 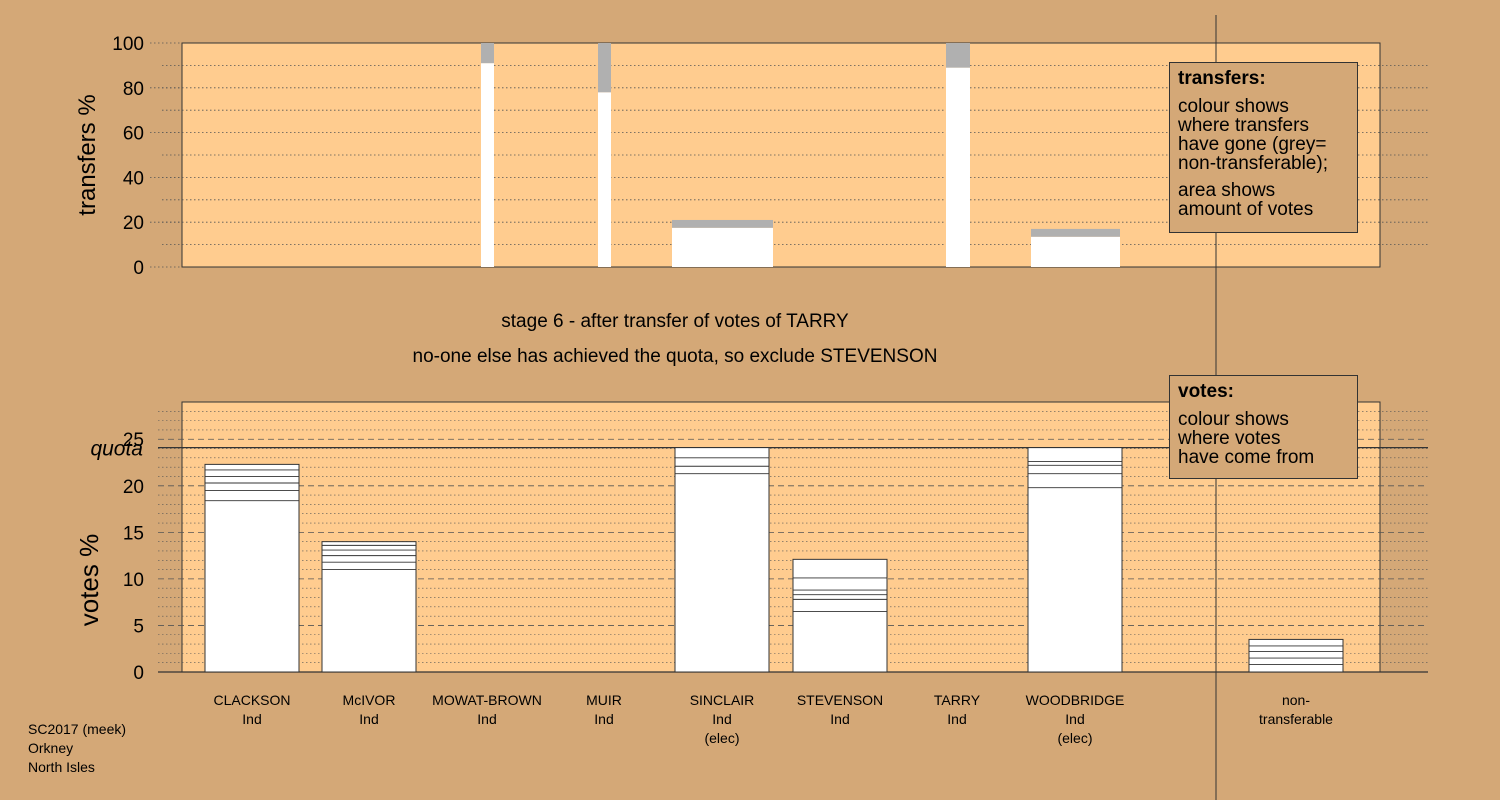 What do you see at coordinates (133, 487) in the screenshot?
I see `votes-tick-label: 20` at bounding box center [133, 487].